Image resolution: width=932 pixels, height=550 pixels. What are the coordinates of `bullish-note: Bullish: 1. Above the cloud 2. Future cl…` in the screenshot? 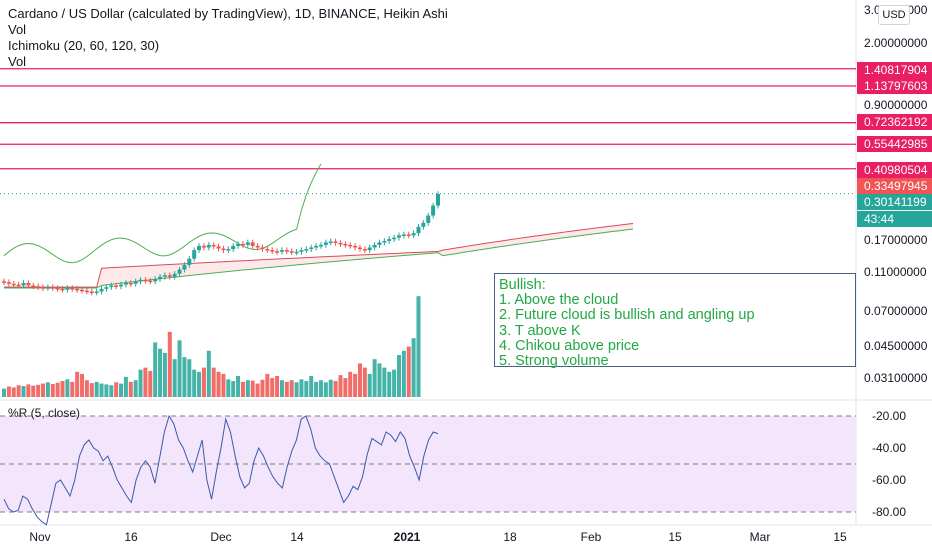 It's located at (675, 321).